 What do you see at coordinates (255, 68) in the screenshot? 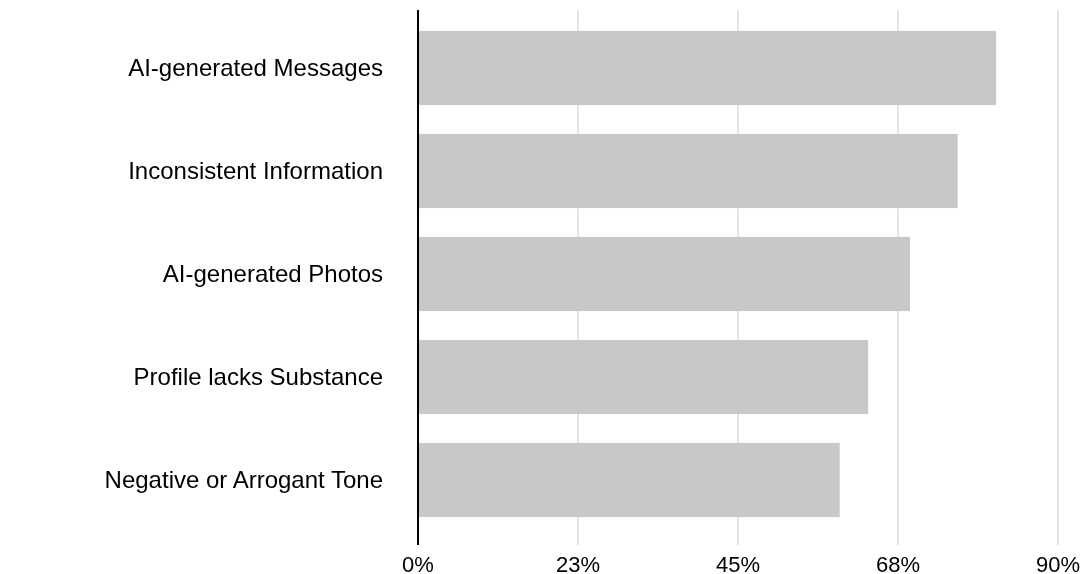
I see `y-tick-label: AI-generated Messages` at bounding box center [255, 68].